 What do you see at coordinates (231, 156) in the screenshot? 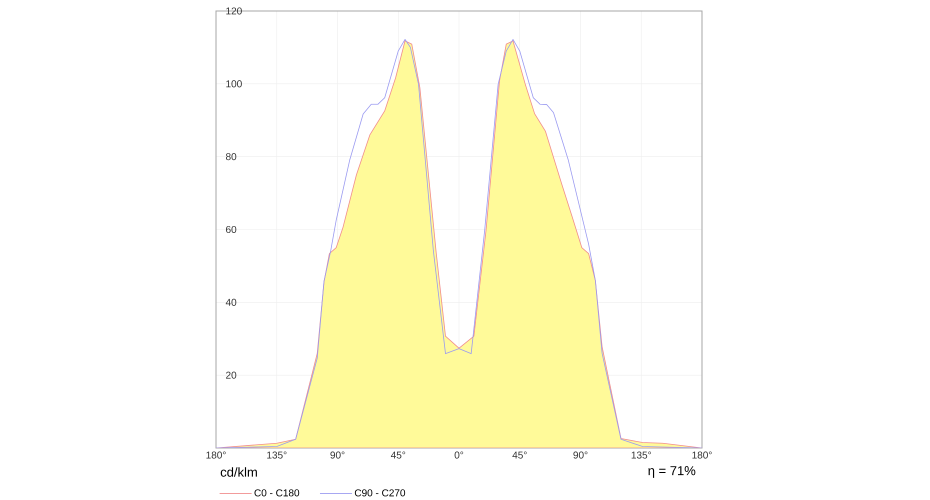
I see `y-tick-label: 80` at bounding box center [231, 156].